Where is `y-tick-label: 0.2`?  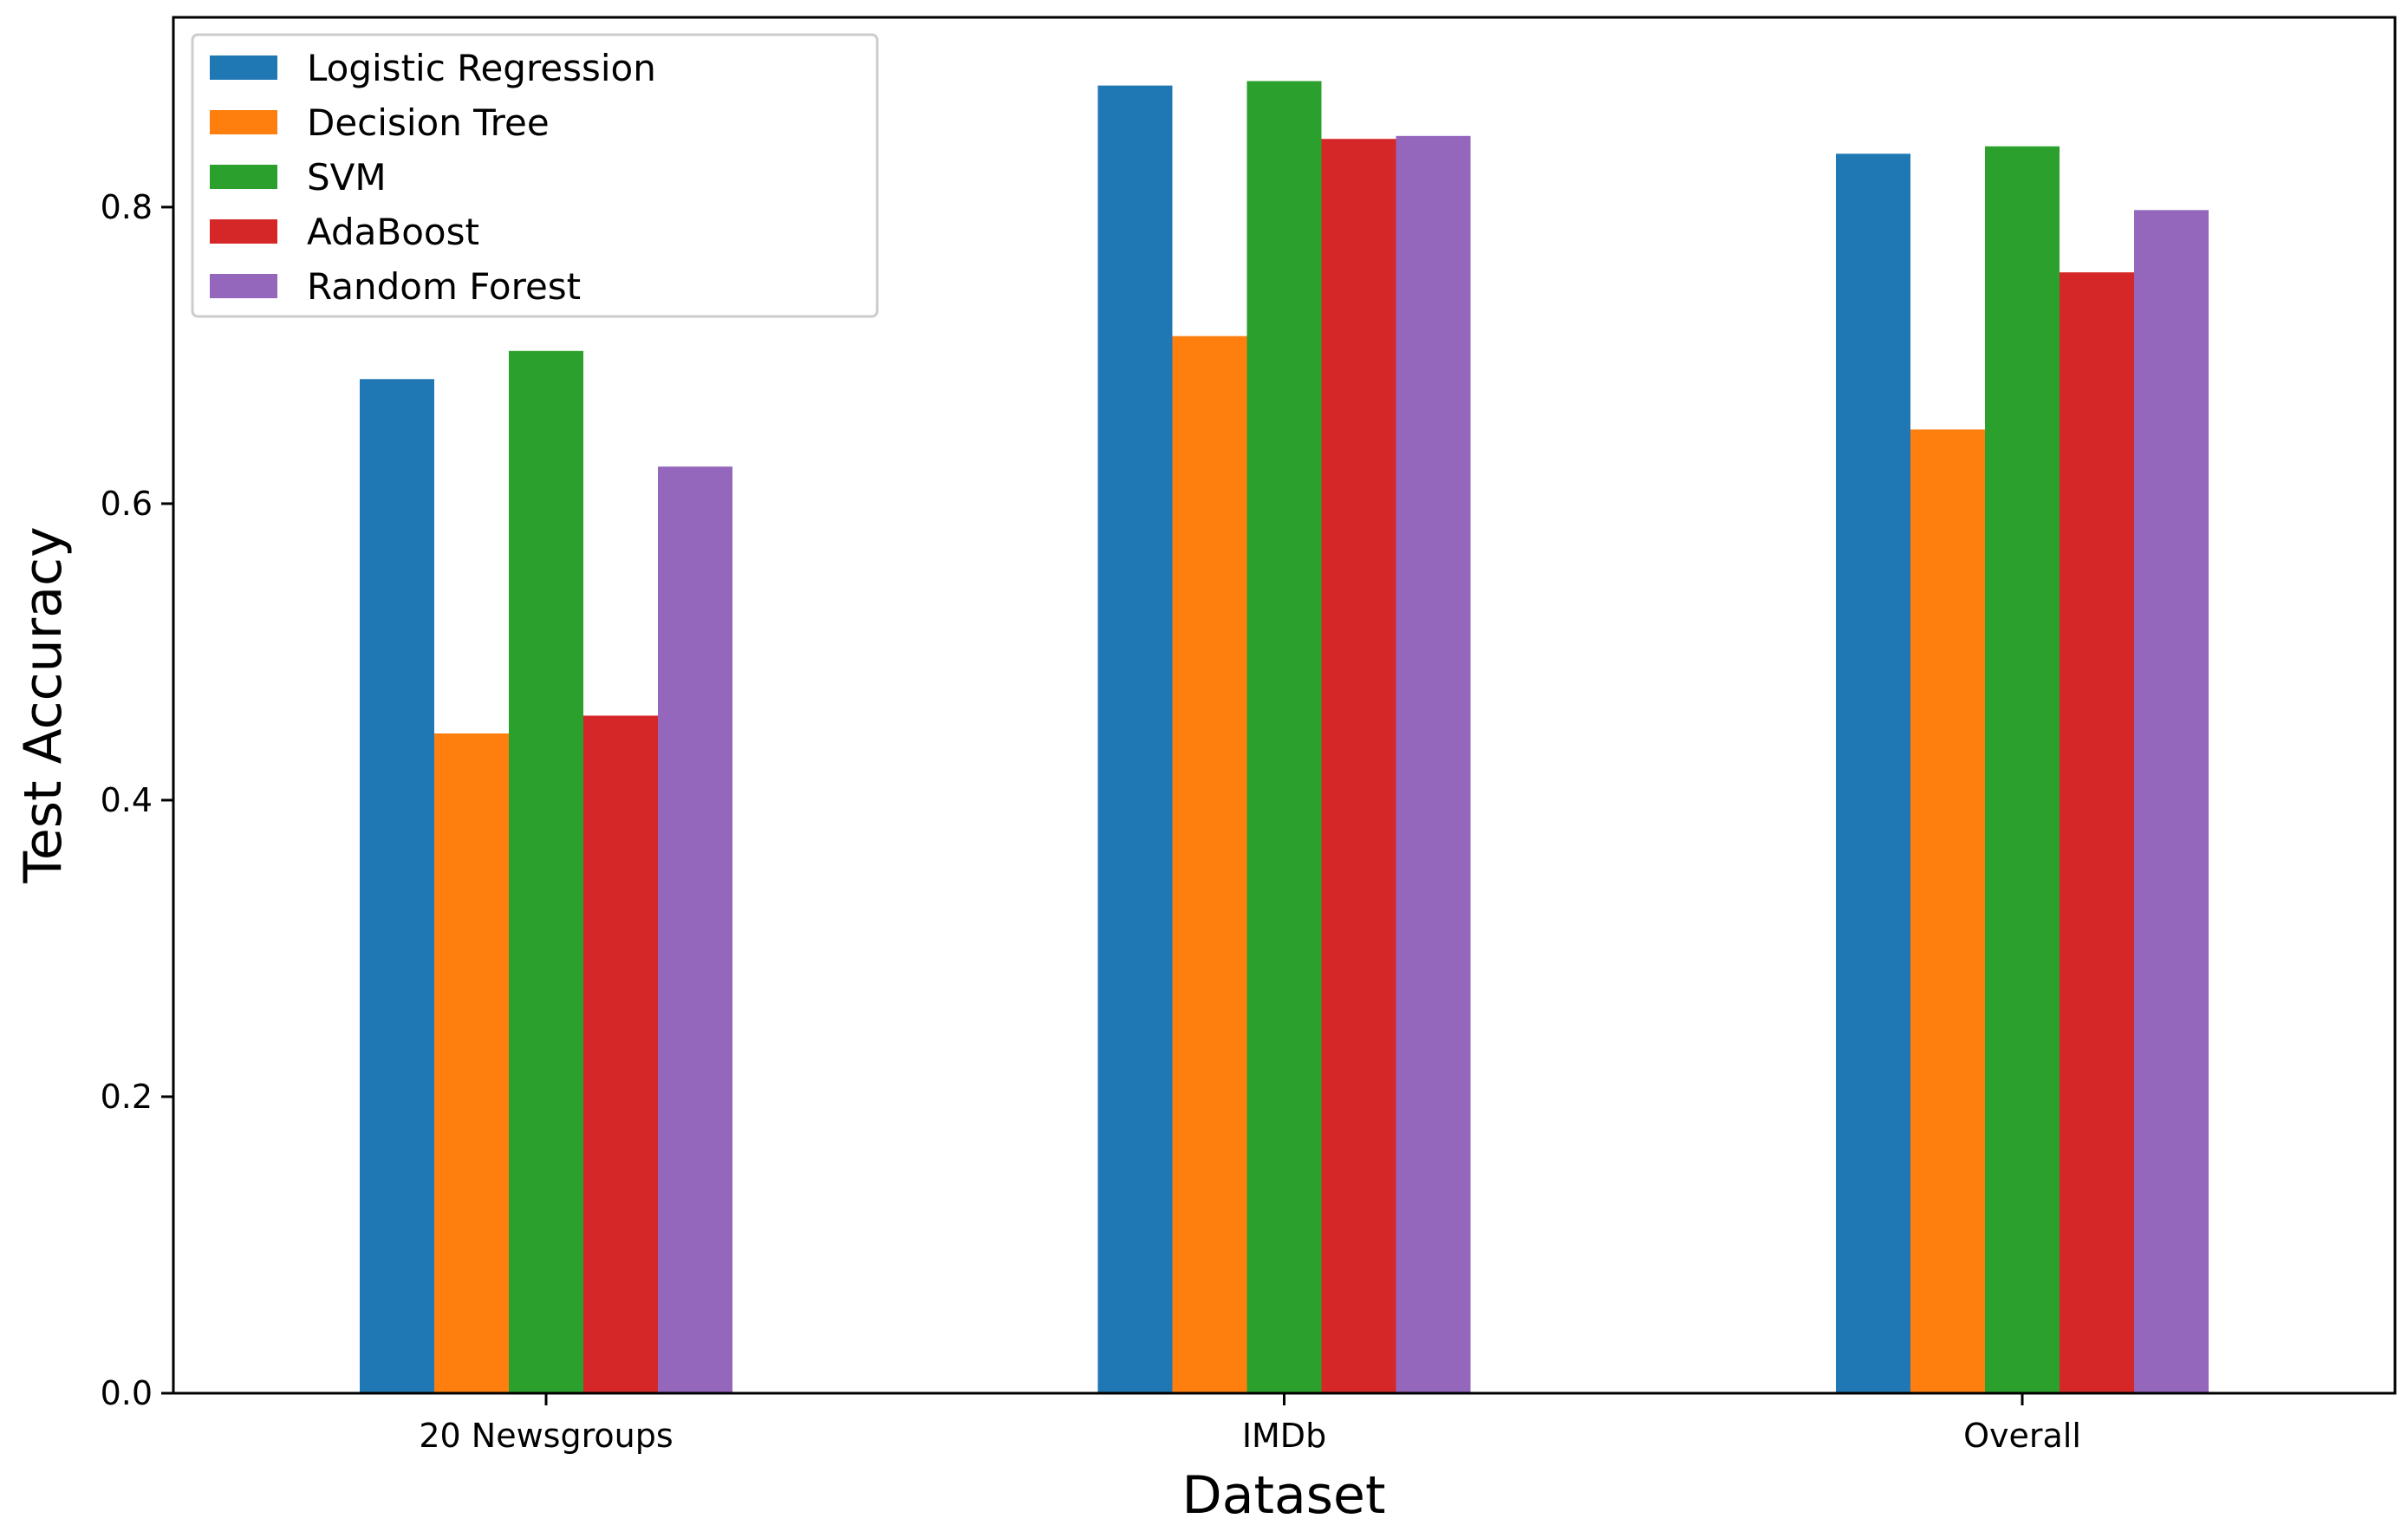
y-tick-label: 0.2 is located at coordinates (127, 1097).